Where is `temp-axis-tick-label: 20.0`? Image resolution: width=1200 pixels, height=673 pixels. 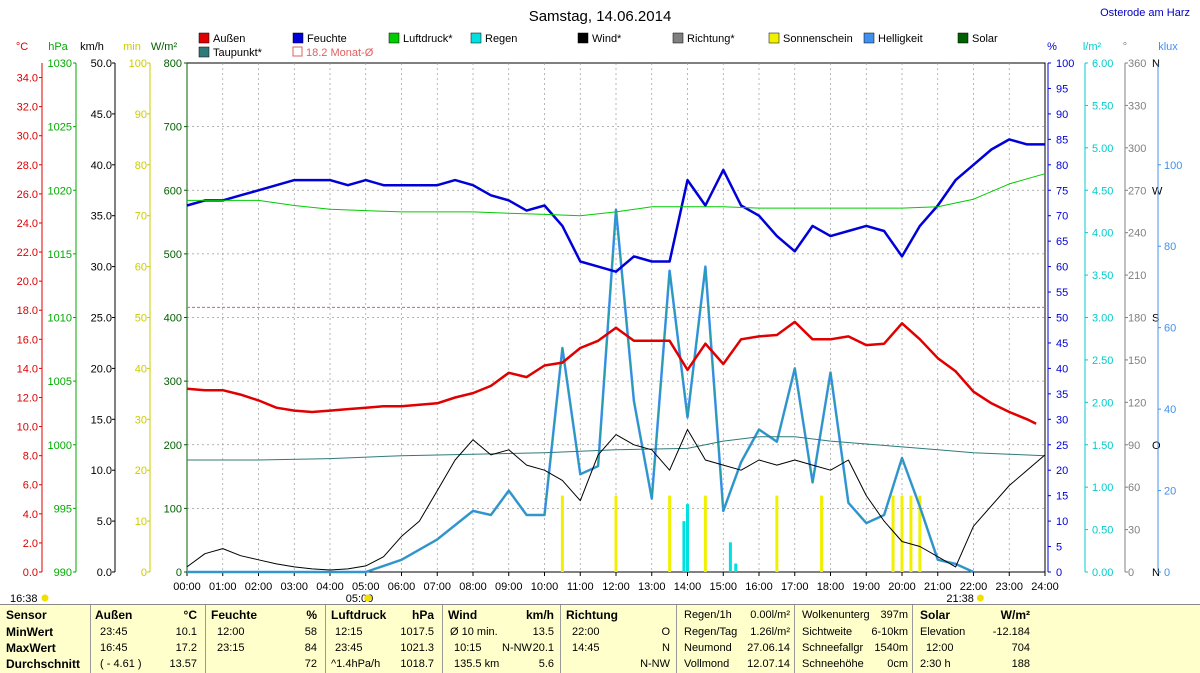
temp-axis-tick-label: 20.0 is located at coordinates (27, 282).